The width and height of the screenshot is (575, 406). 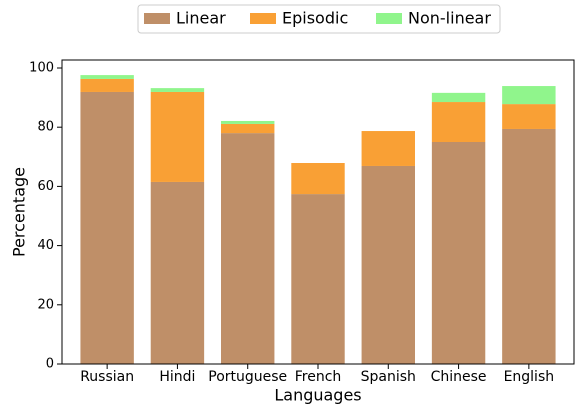 What do you see at coordinates (315, 18) in the screenshot?
I see `legend-label: Episodic` at bounding box center [315, 18].